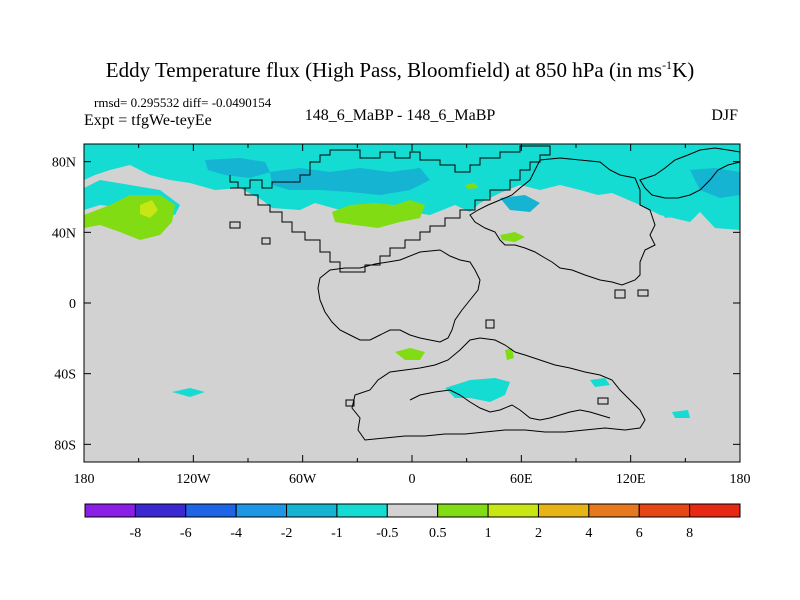 Image resolution: width=800 pixels, height=600 pixels. I want to click on green-patch-north-atlantic, so click(378, 214).